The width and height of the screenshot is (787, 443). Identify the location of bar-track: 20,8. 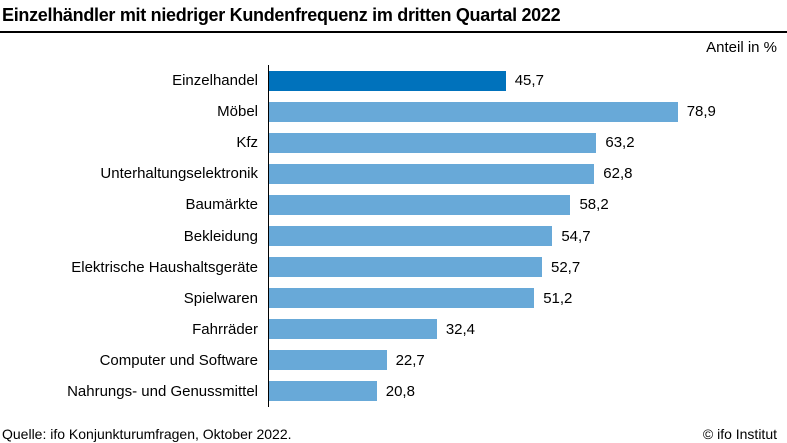
(527, 391).